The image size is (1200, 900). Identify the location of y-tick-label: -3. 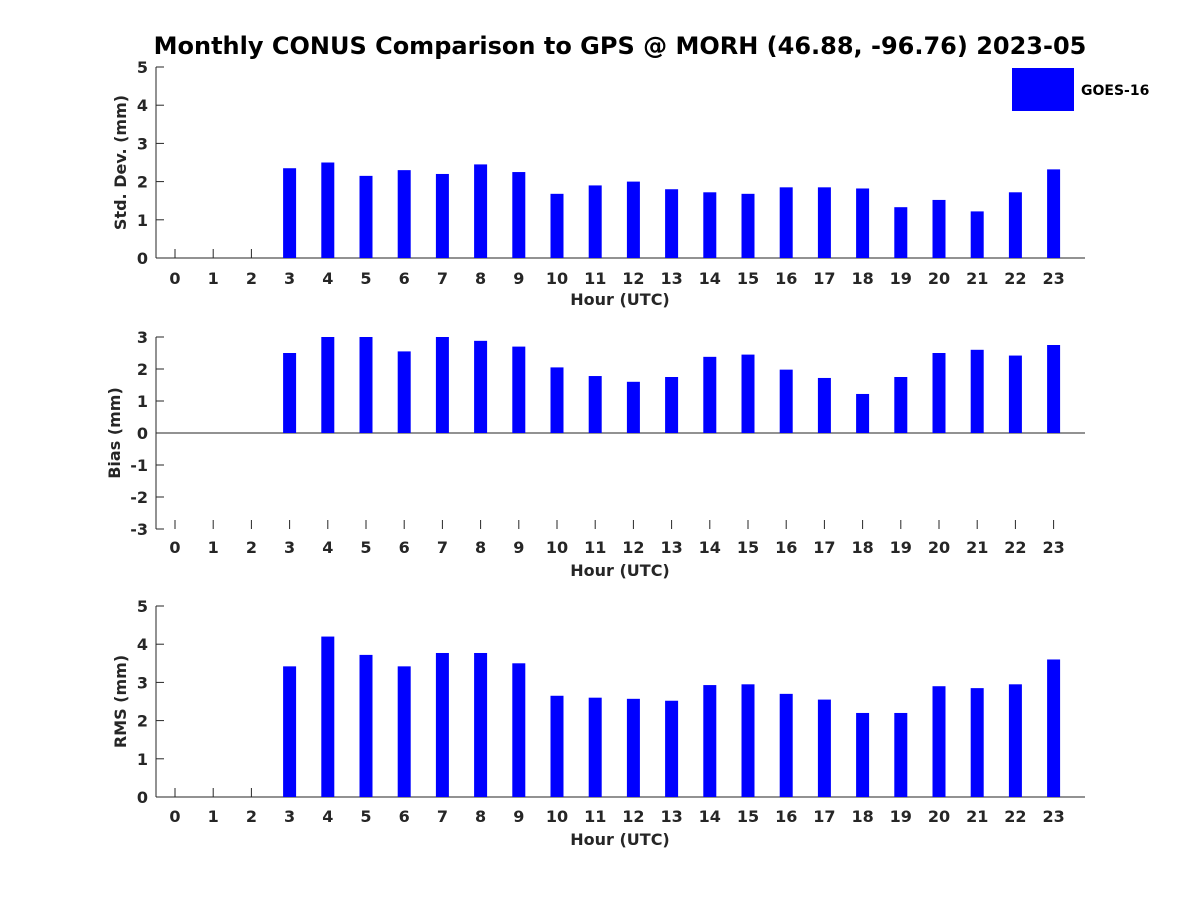
(139, 529).